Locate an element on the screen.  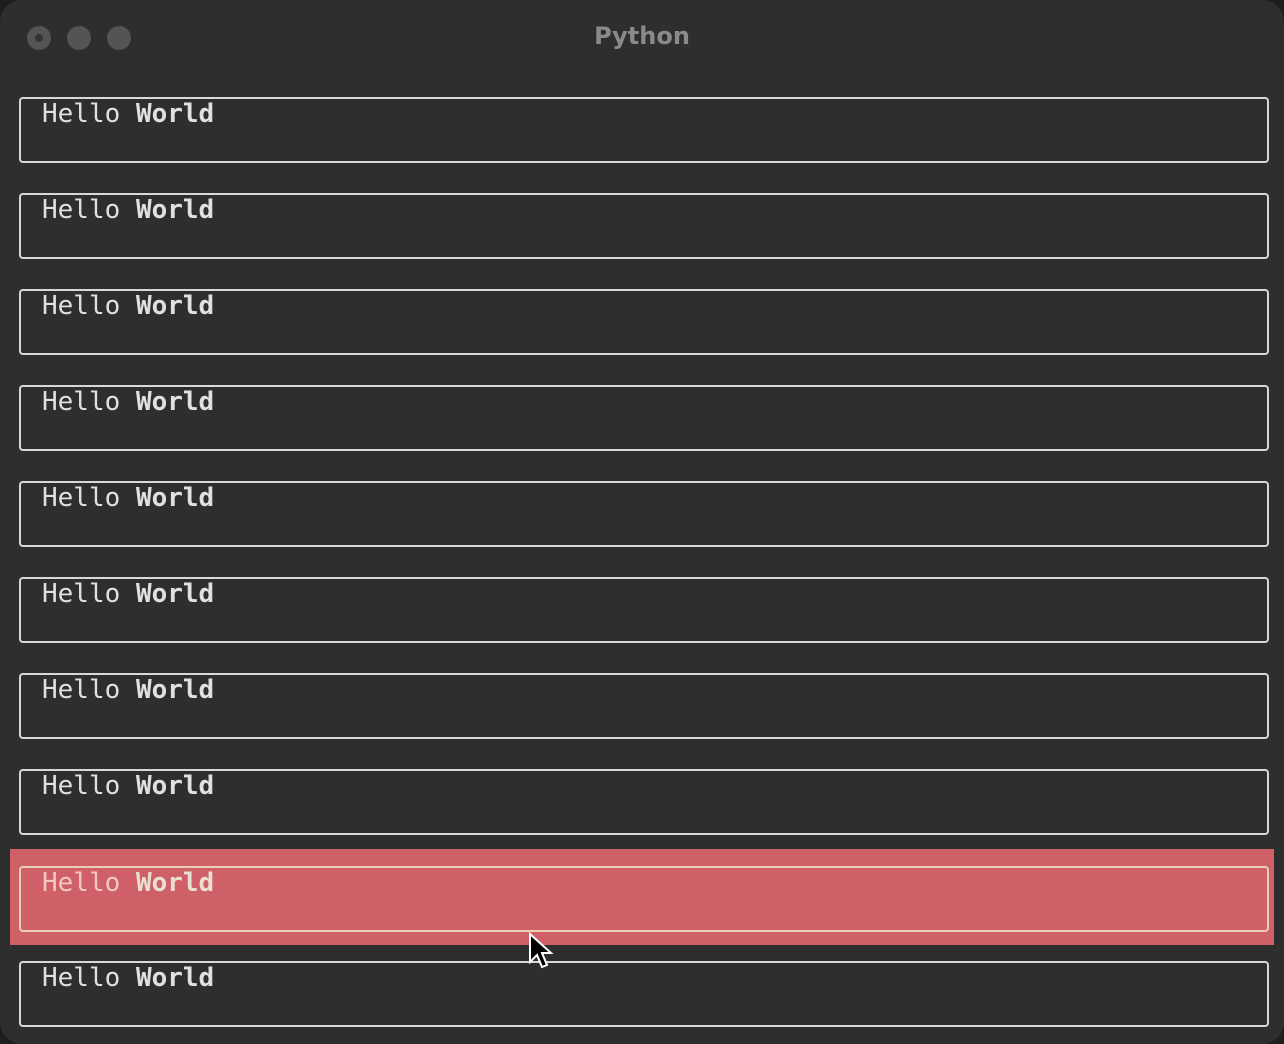
minimize-button is located at coordinates (79, 38).